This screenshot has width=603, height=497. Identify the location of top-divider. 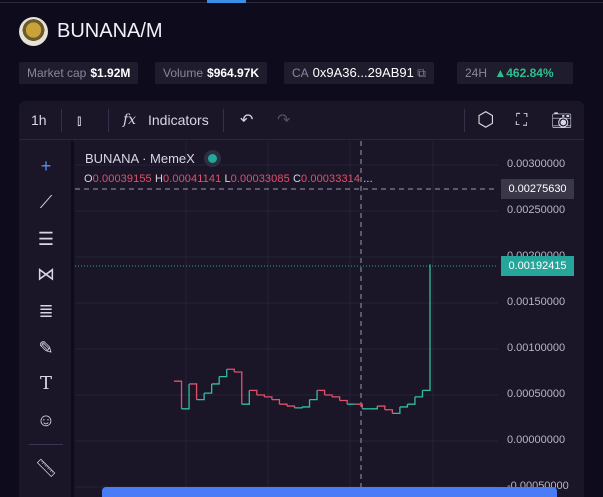
(301, 2).